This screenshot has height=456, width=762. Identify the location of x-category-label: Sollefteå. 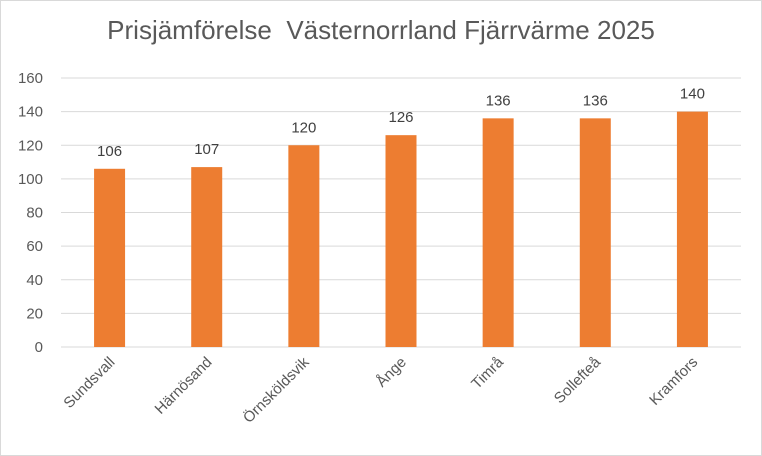
(578, 380).